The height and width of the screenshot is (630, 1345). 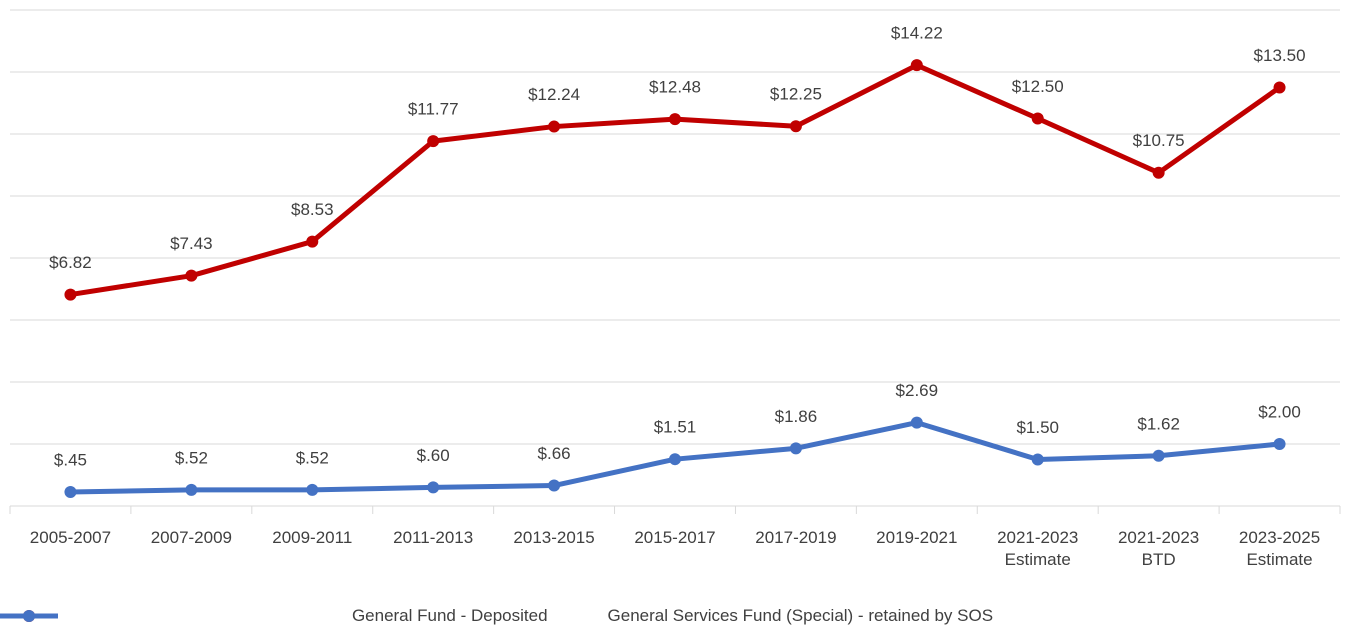 What do you see at coordinates (796, 537) in the screenshot?
I see `x-tick-label: 2017-2019` at bounding box center [796, 537].